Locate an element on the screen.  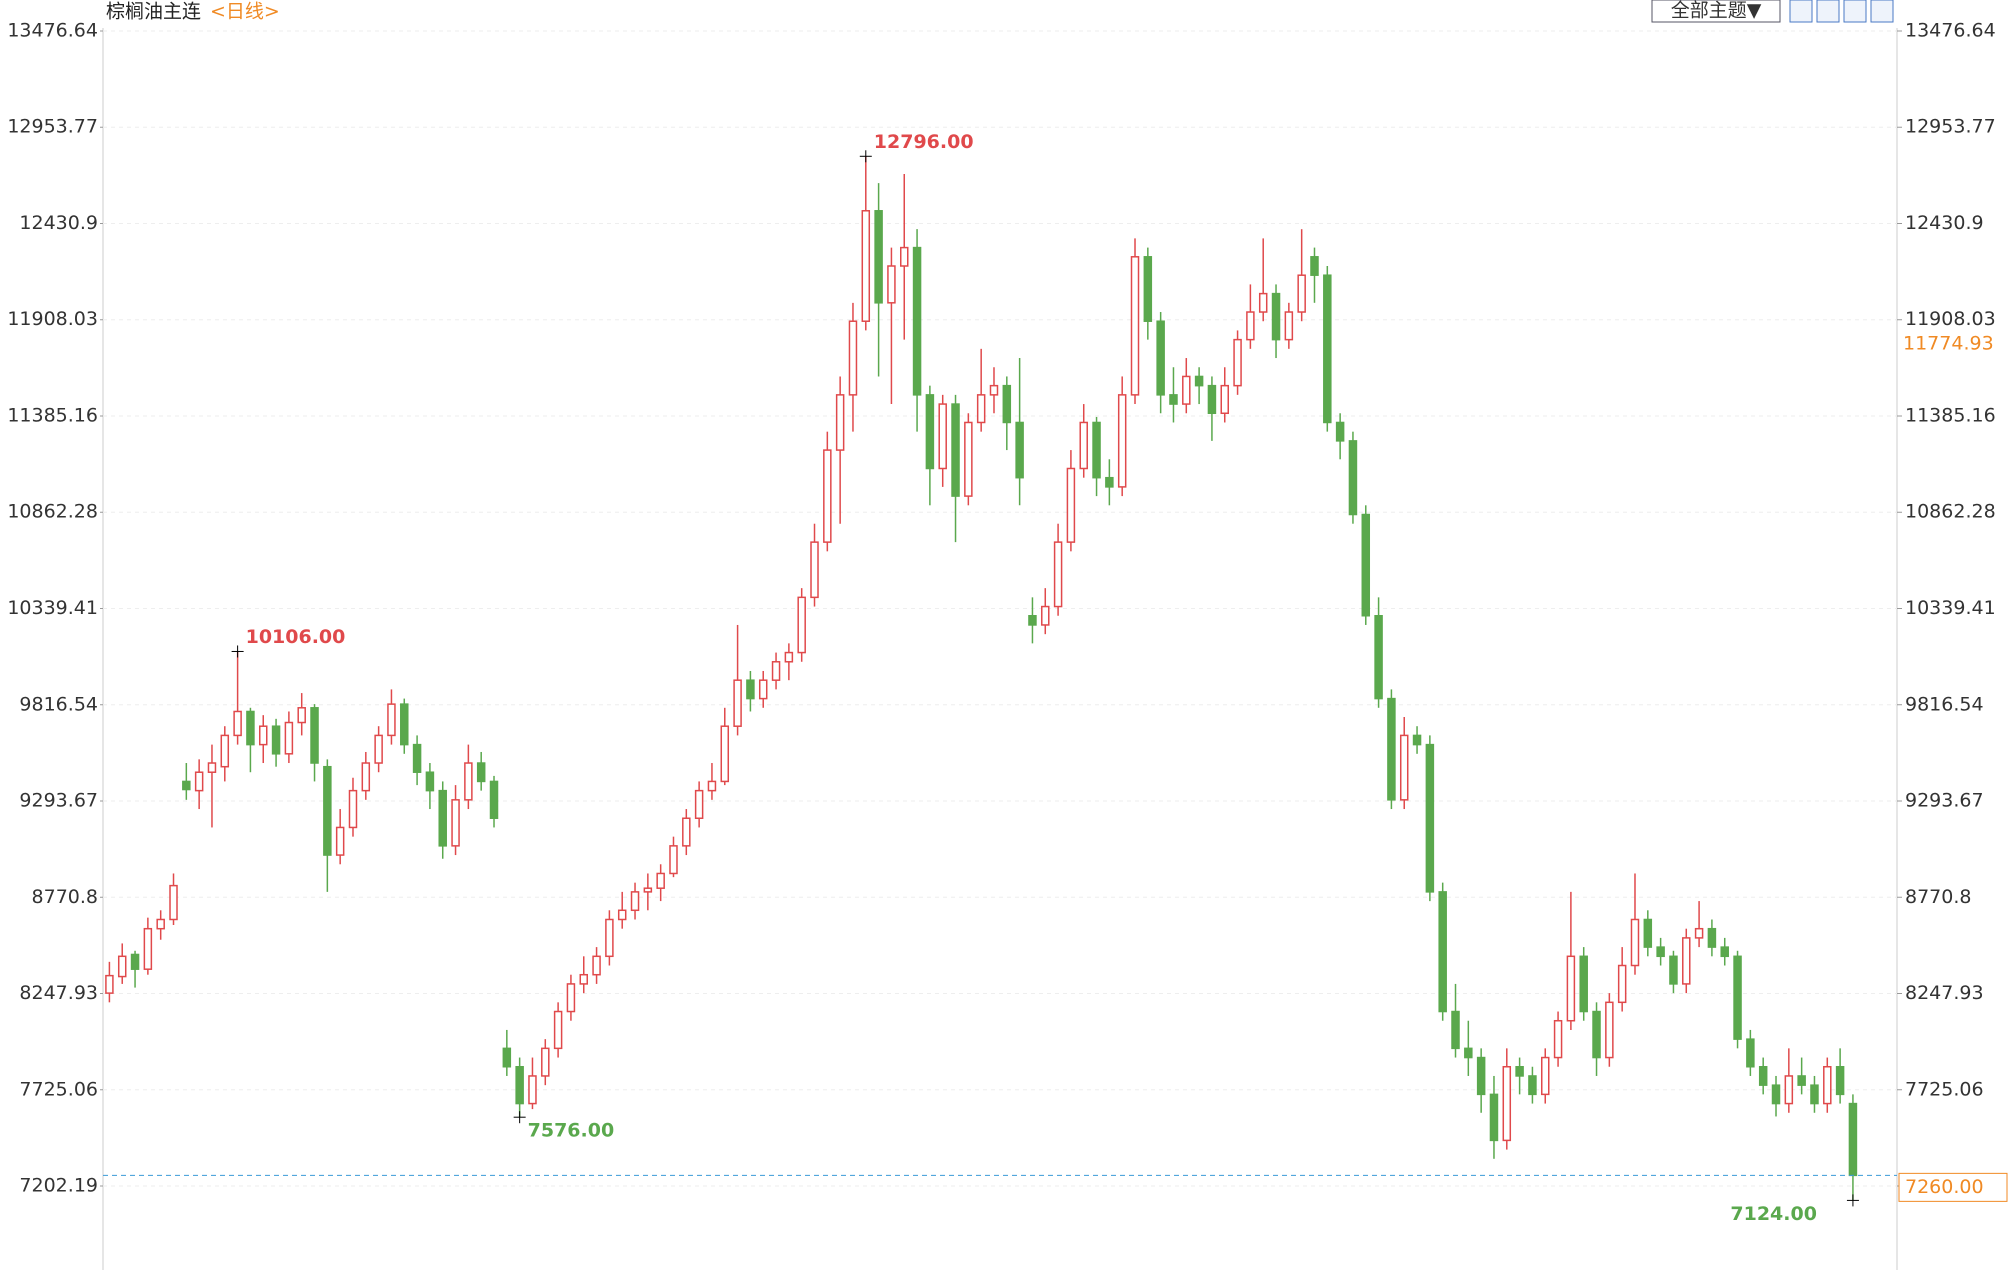
theme-button is located at coordinates (1716, 11).